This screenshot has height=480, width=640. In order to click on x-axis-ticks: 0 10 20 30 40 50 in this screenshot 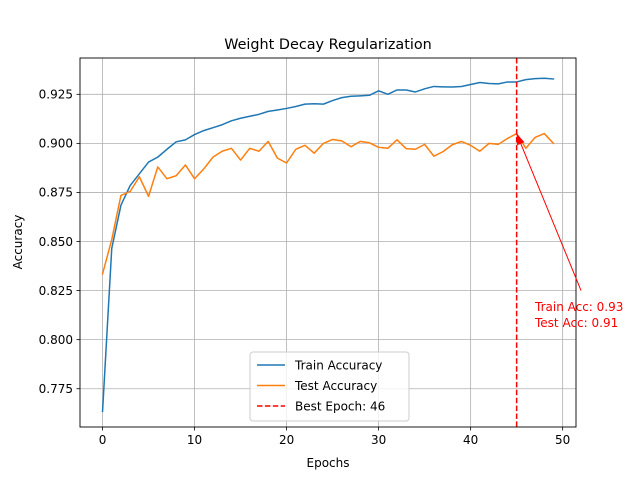, I will do `click(334, 437)`.